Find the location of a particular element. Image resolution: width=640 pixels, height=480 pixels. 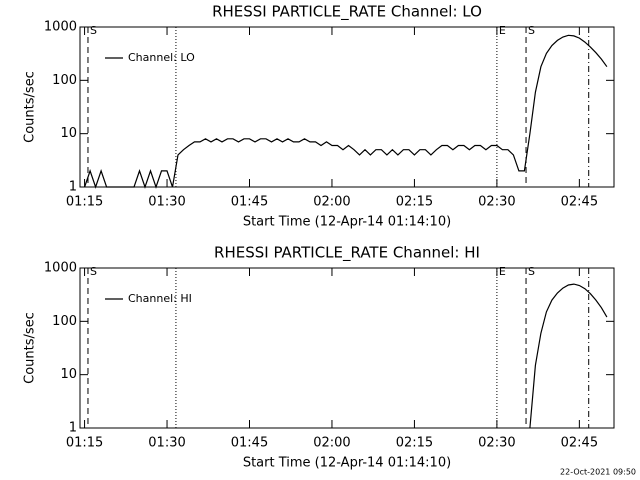

chart-title: RHESSI PARTICLE_RATE Channel: HI is located at coordinates (347, 253).